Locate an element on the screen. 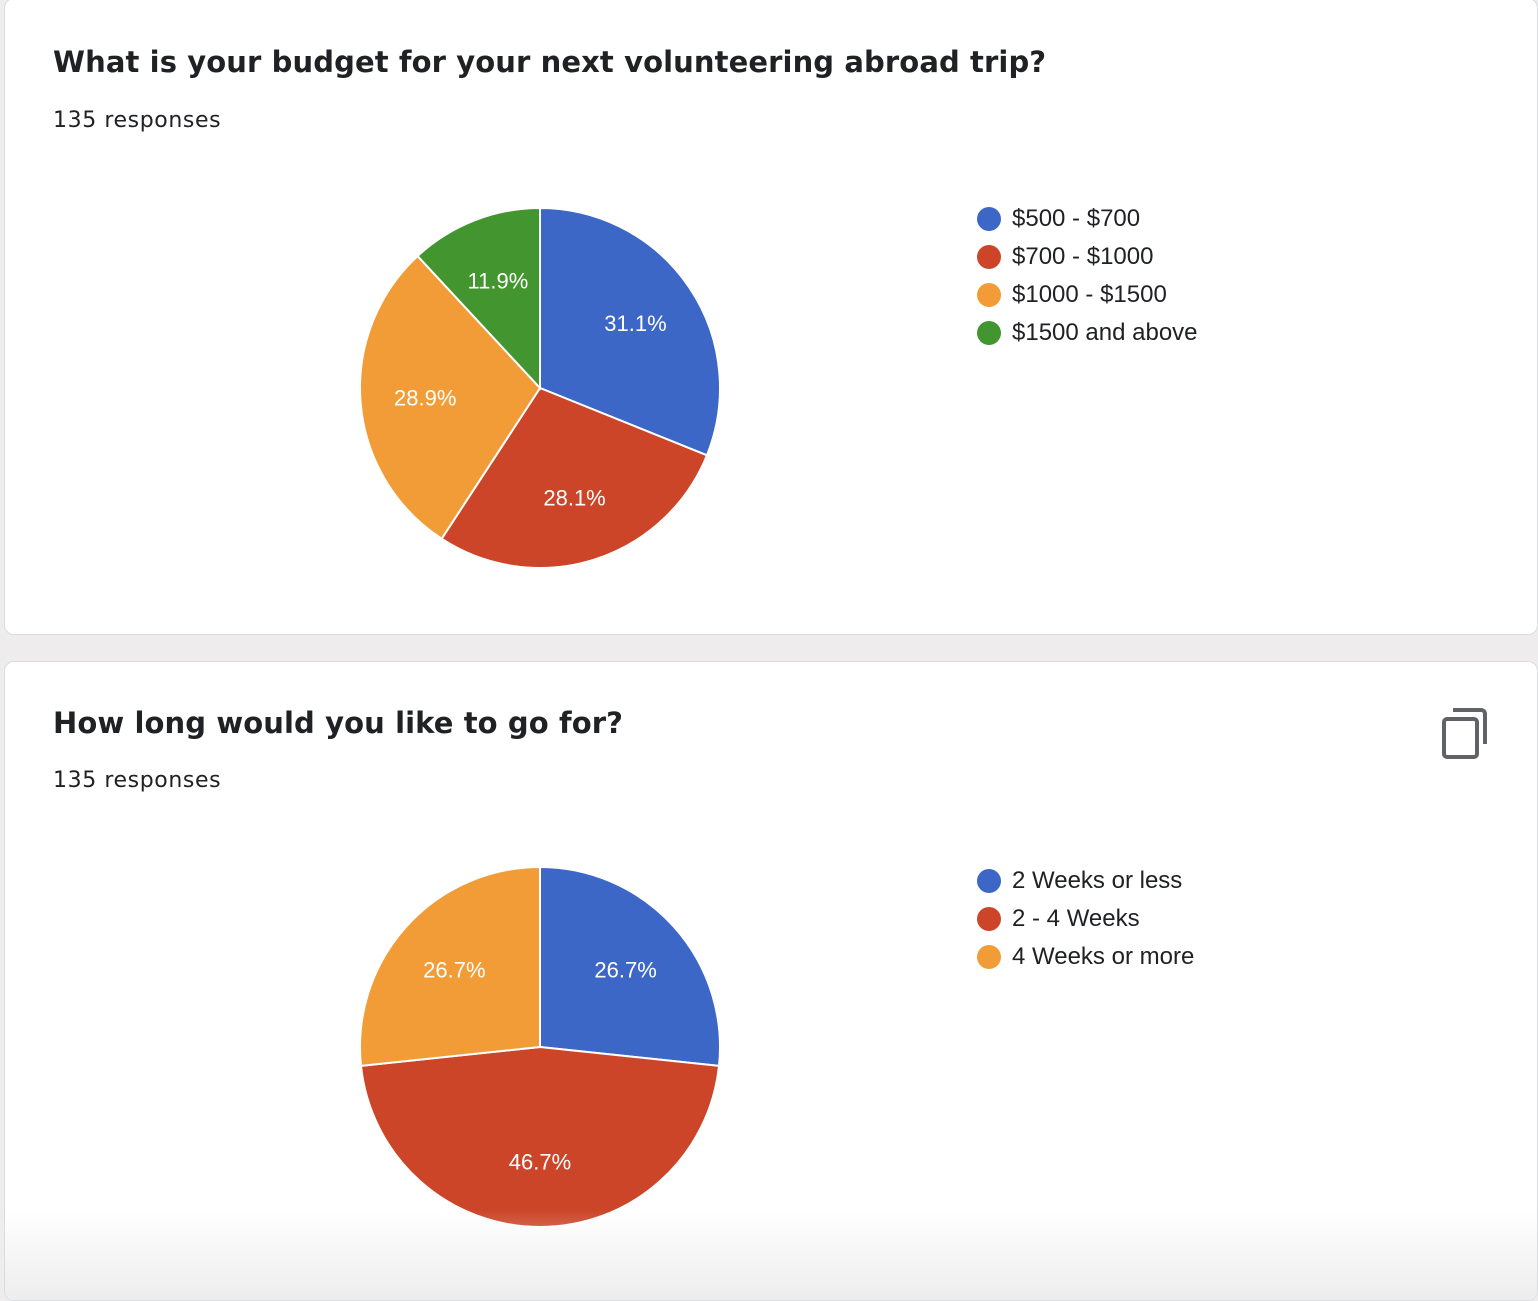 Image resolution: width=1538 pixels, height=1301 pixels. legend-item: 2 - 4 Weeks is located at coordinates (1085, 919).